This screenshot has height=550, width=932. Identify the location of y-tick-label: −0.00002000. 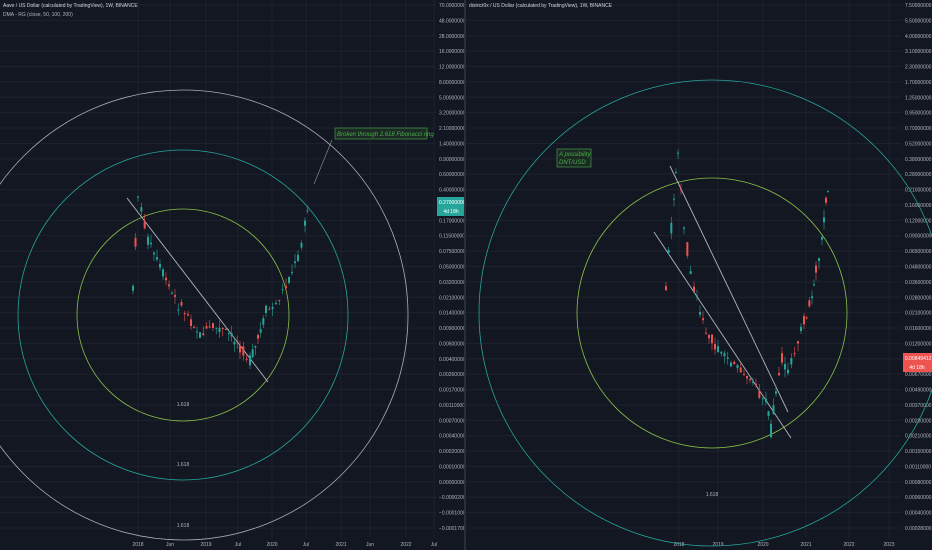
(452, 498).